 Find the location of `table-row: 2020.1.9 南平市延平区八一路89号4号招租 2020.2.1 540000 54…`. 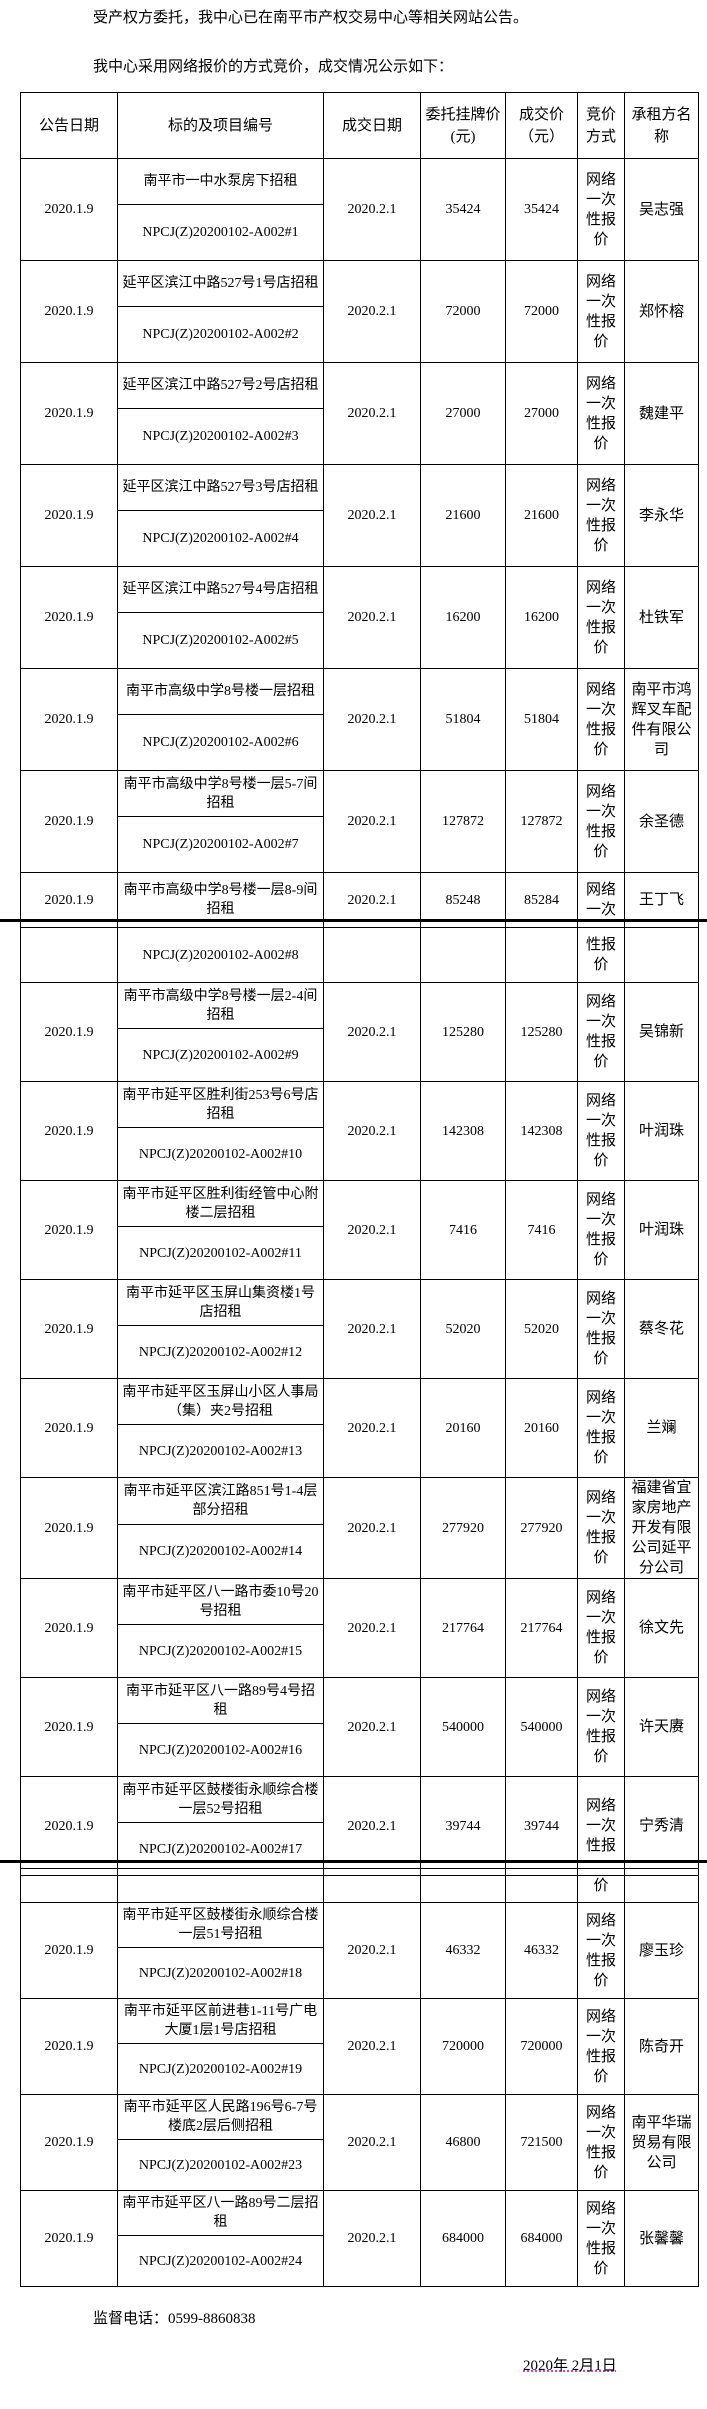

table-row: 2020.1.9 南平市延平区八一路89号4号招租 2020.2.1 540000 54… is located at coordinates (359, 1727).